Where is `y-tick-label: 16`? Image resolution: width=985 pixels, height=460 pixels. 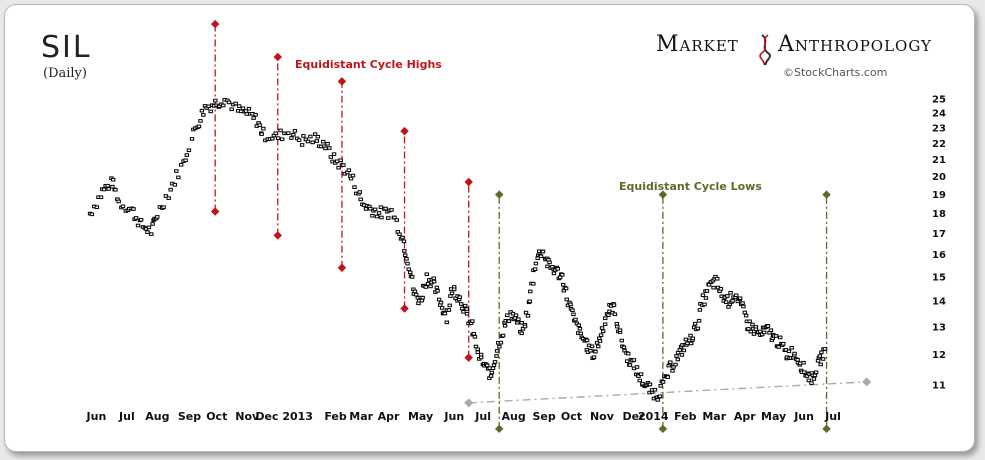 y-tick-label: 16 is located at coordinates (939, 255).